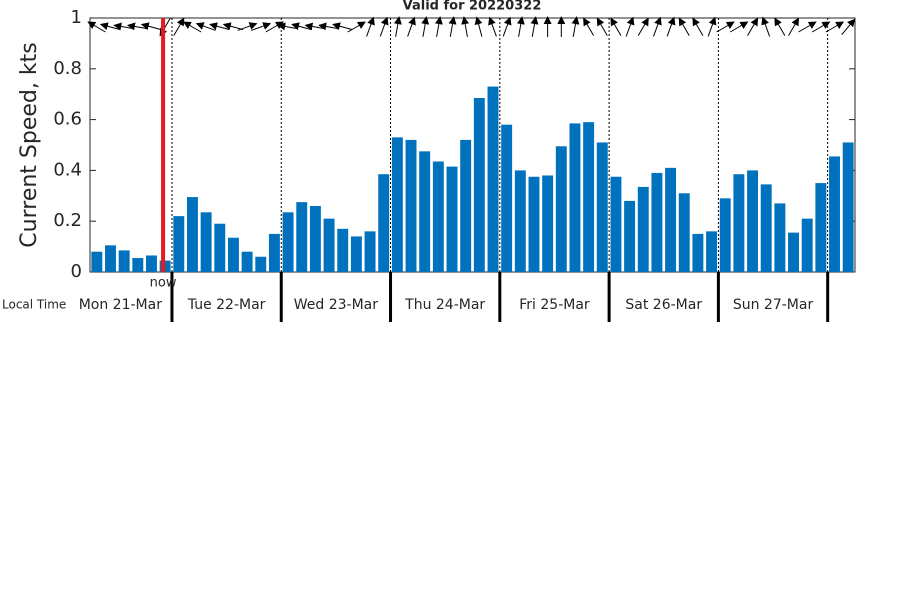 Image resolution: width=900 pixels, height=600 pixels. I want to click on y-tick-label: 0.4, so click(67, 169).